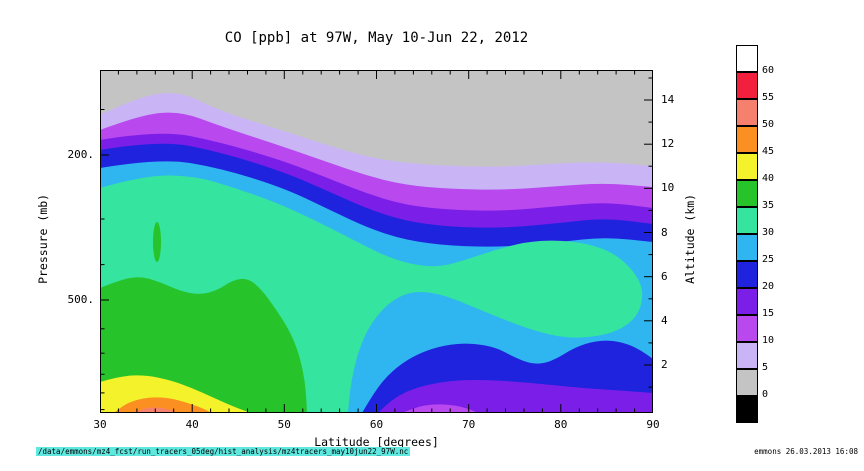  Describe the element at coordinates (284, 424) in the screenshot. I see `x-tick-label: 50` at that location.